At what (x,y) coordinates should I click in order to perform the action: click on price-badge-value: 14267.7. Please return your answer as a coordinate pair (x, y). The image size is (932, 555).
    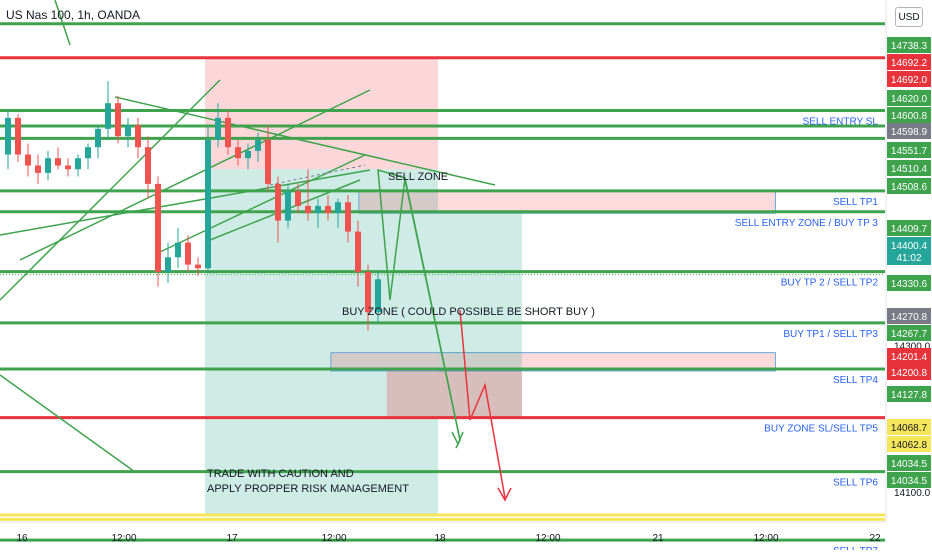
    Looking at the image, I should click on (909, 334).